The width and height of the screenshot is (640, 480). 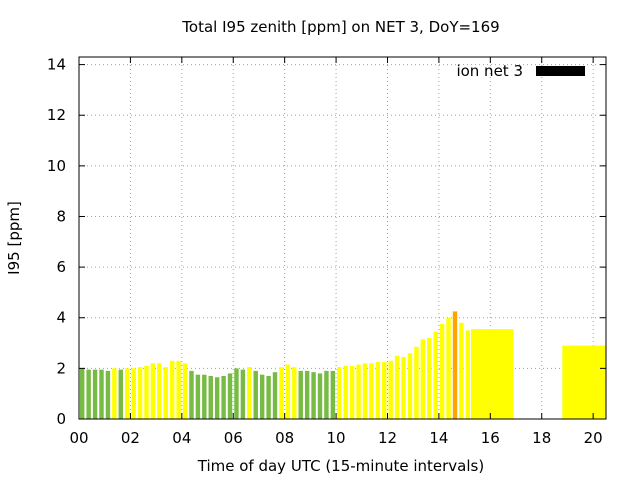 What do you see at coordinates (61, 216) in the screenshot?
I see `y-tick-label: 8` at bounding box center [61, 216].